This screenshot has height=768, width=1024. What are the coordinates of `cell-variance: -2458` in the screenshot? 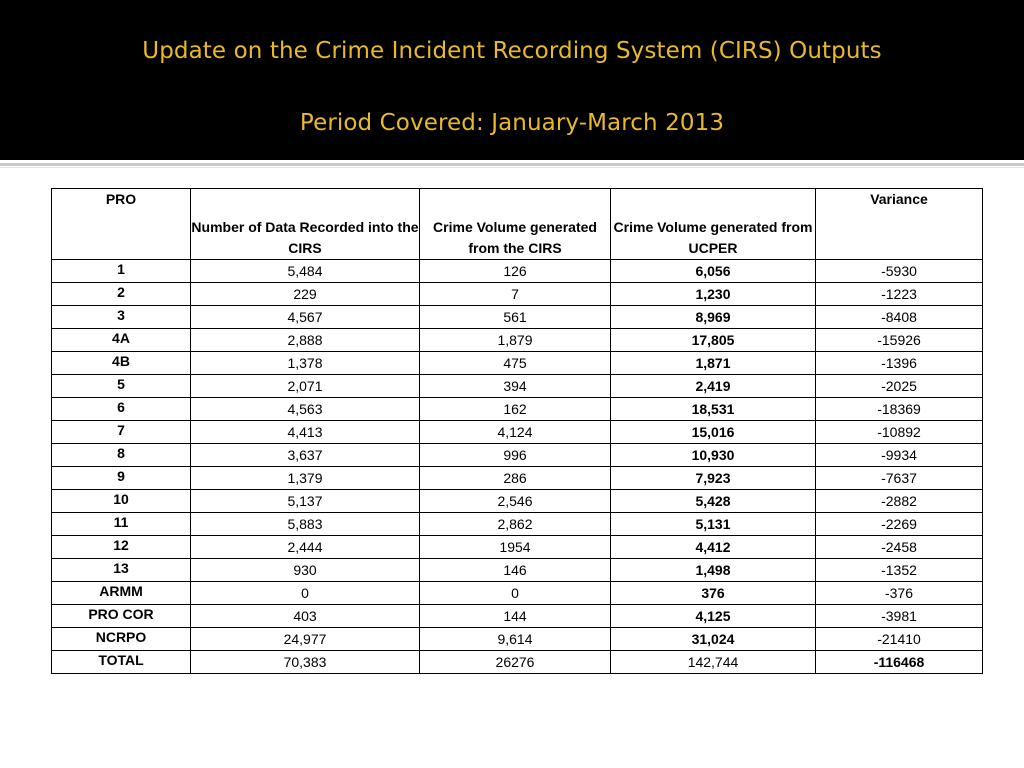 It's located at (899, 547).